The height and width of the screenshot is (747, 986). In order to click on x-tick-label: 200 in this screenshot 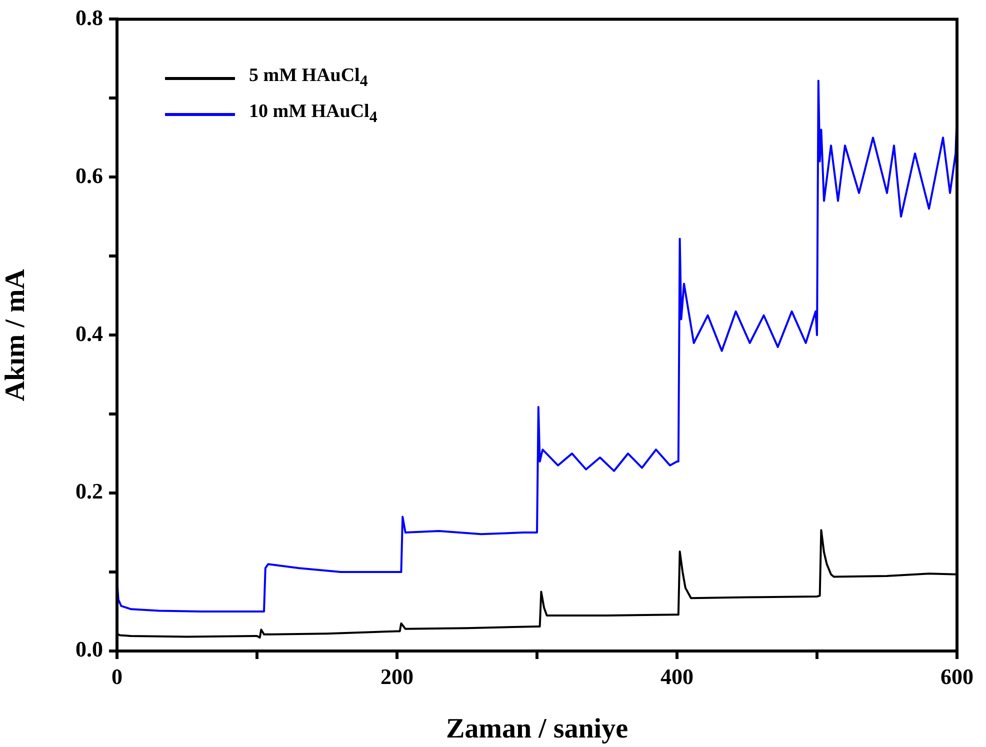, I will do `click(397, 676)`.